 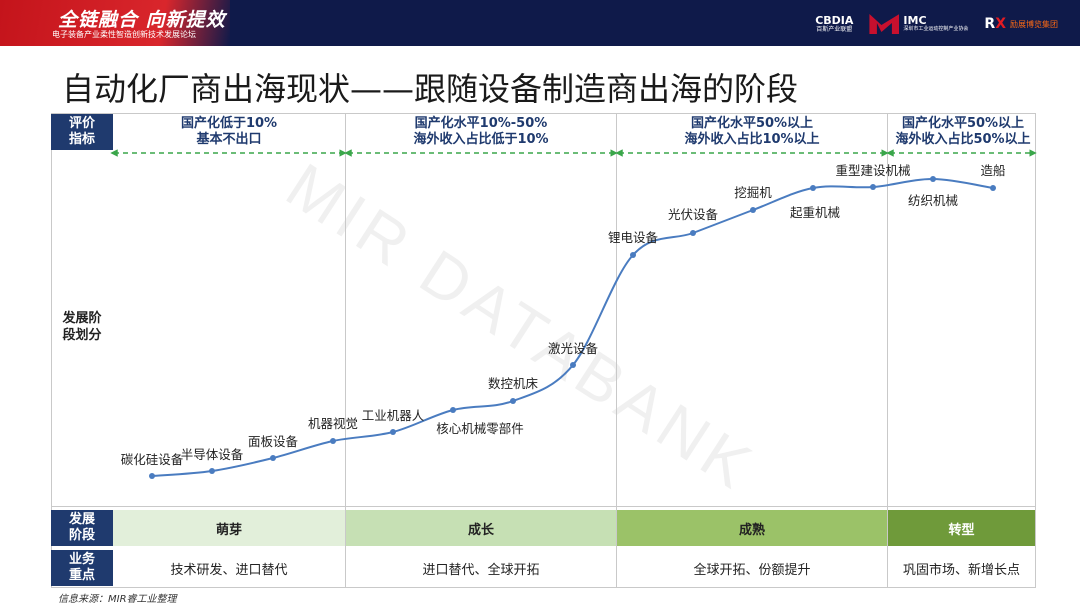 What do you see at coordinates (481, 570) in the screenshot?
I see `focus-cell-2: 进口替代、全球开拓` at bounding box center [481, 570].